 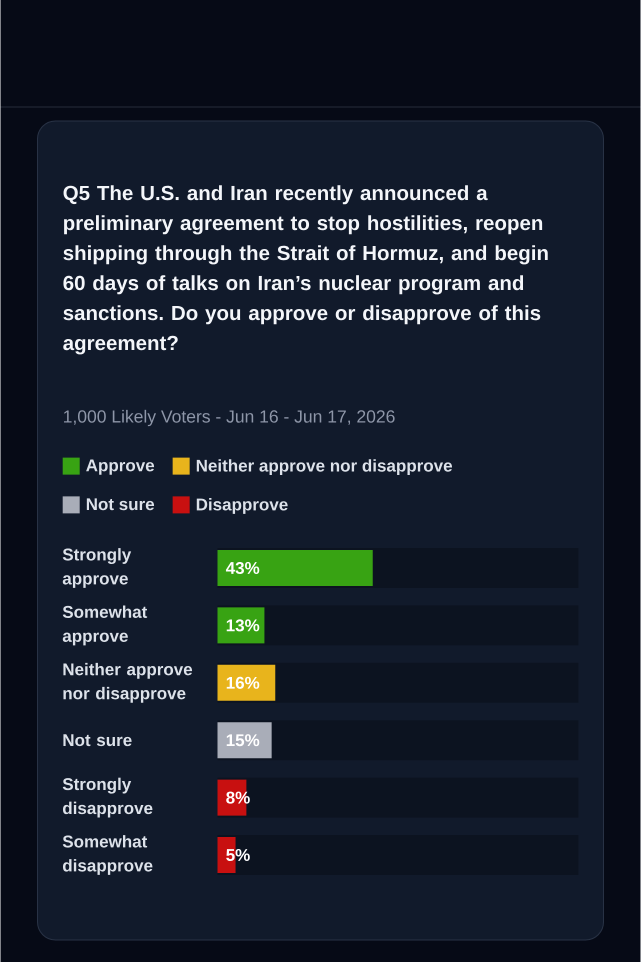 What do you see at coordinates (127, 682) in the screenshot?
I see `y-tick-label: Neither approve nor disapprove` at bounding box center [127, 682].